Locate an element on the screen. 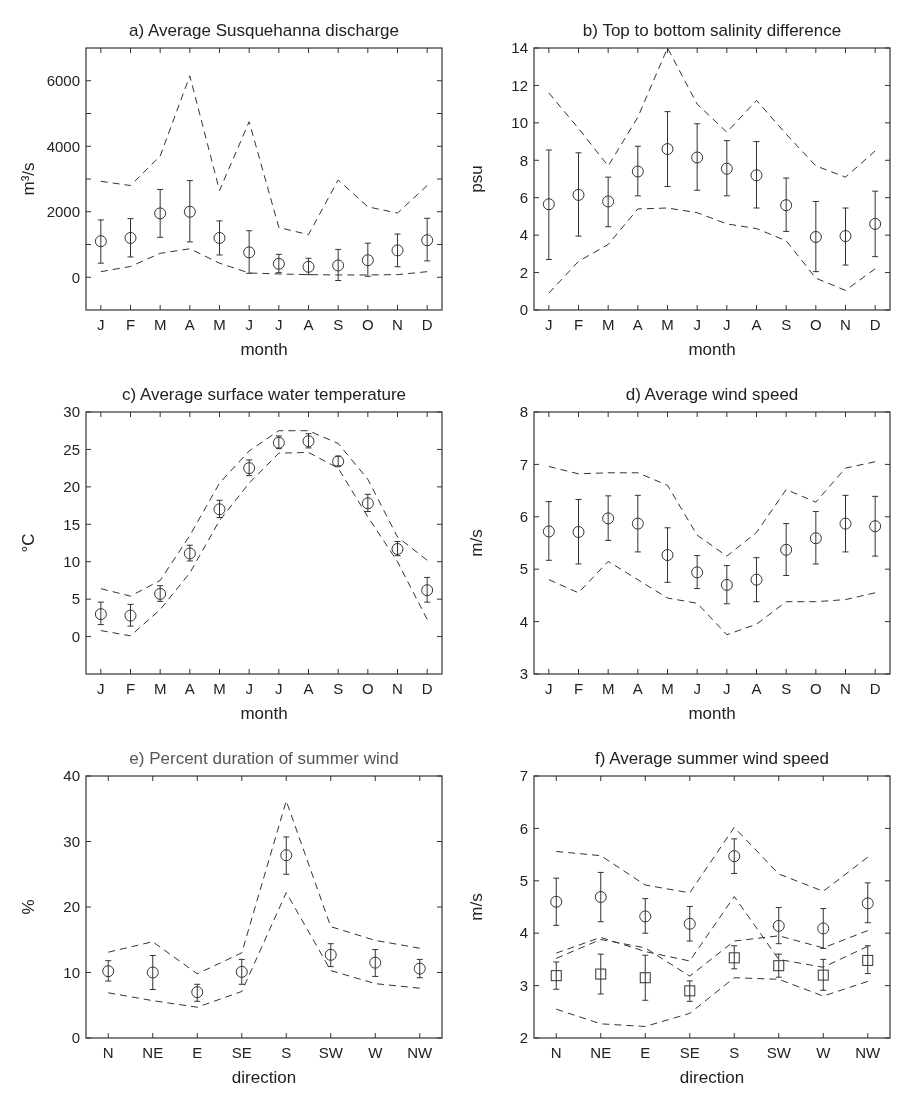 The image size is (913, 1108). y-tick-label: 14 is located at coordinates (519, 48).